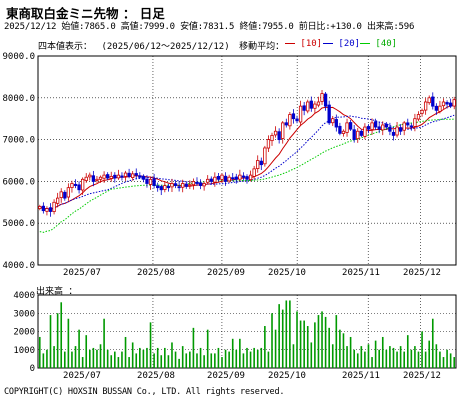 The height and width of the screenshot is (400, 459). I want to click on ma-legend-40: [40], so click(378, 44).